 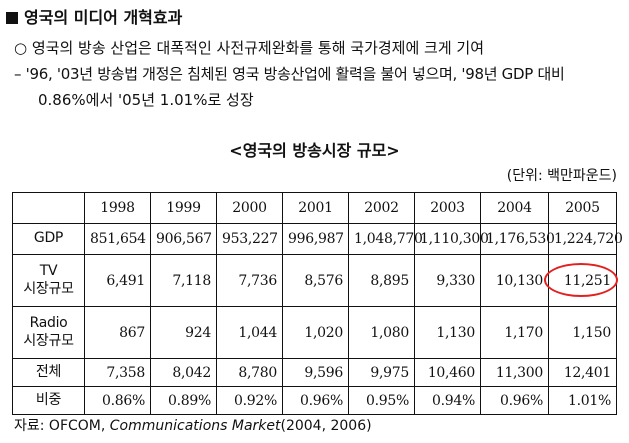 What do you see at coordinates (62, 426) in the screenshot?
I see `source-prefix: 자료: OFCOM,` at bounding box center [62, 426].